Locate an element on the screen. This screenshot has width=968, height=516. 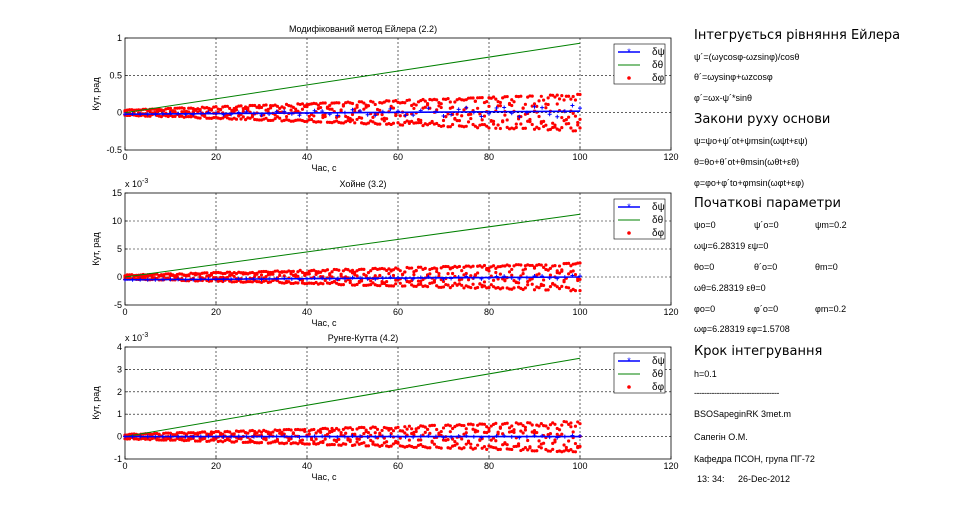
chart1-xtick-label: 60 is located at coordinates (398, 157).